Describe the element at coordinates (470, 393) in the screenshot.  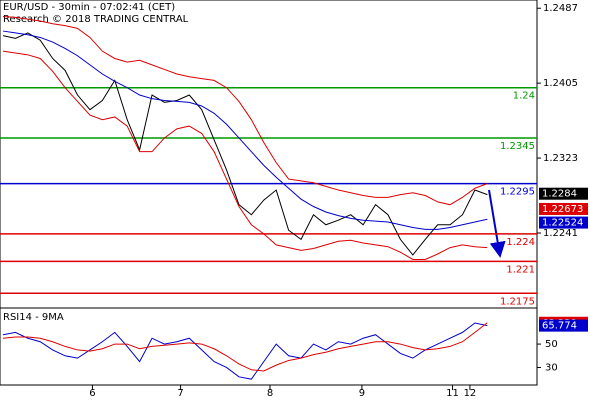
I see `x-tick-label: 12` at that location.